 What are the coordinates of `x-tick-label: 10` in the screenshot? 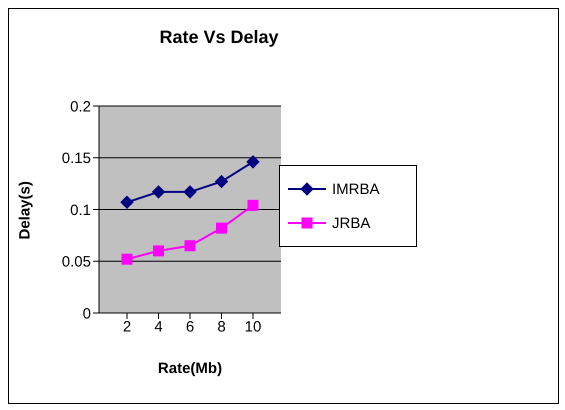 It's located at (253, 327).